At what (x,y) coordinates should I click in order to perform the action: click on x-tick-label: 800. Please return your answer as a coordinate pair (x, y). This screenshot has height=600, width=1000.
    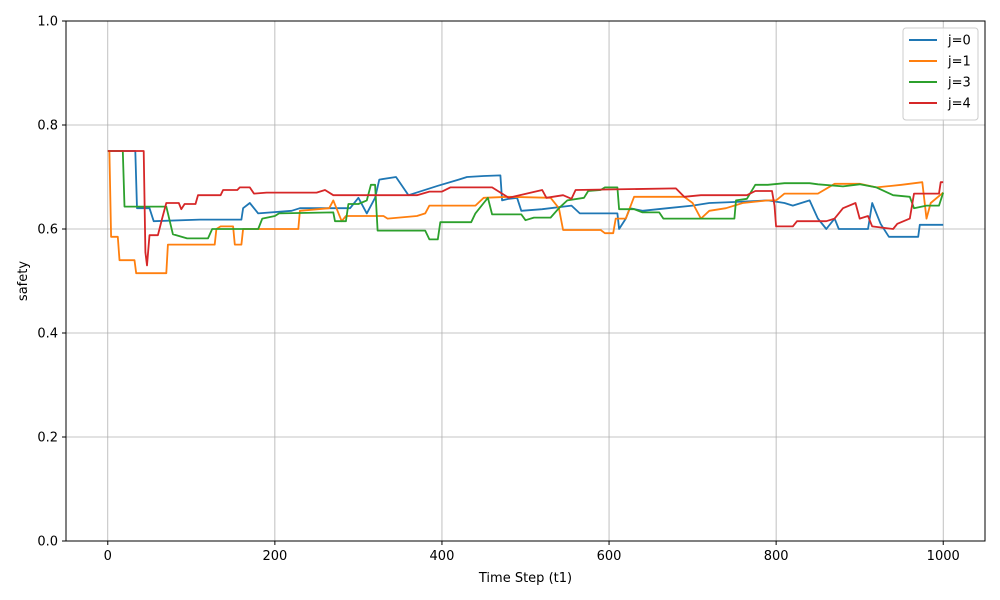
    Looking at the image, I should click on (776, 556).